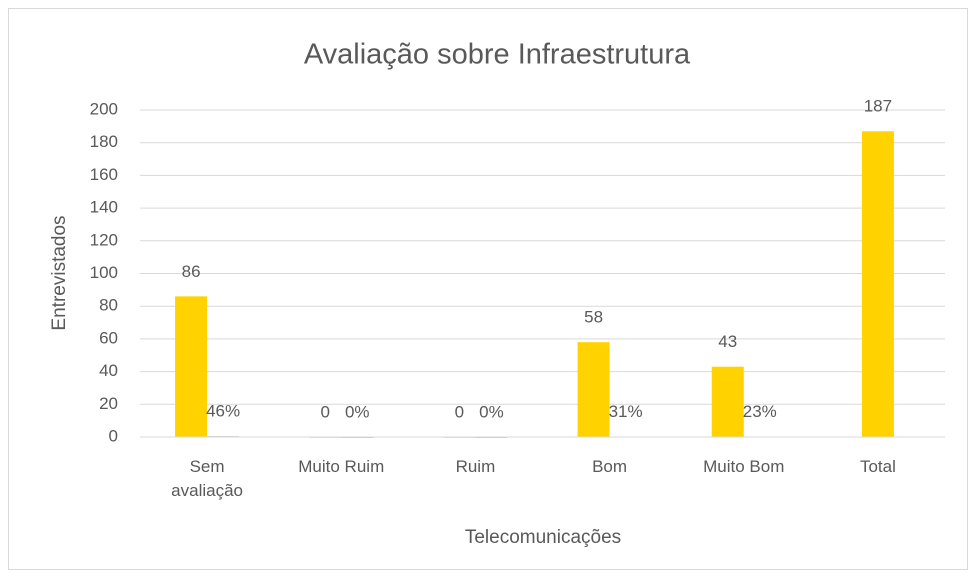 Image resolution: width=976 pixels, height=578 pixels. I want to click on y-tick-label: 40, so click(108, 370).